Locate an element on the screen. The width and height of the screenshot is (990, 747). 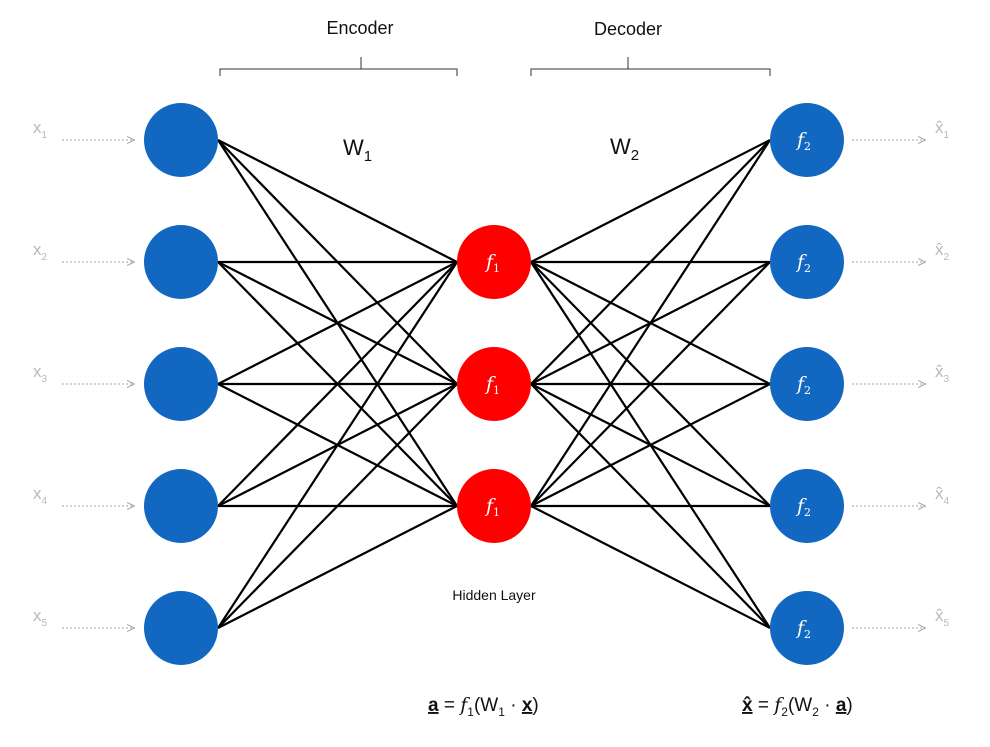
output-label-3: x̂3 is located at coordinates (942, 373).